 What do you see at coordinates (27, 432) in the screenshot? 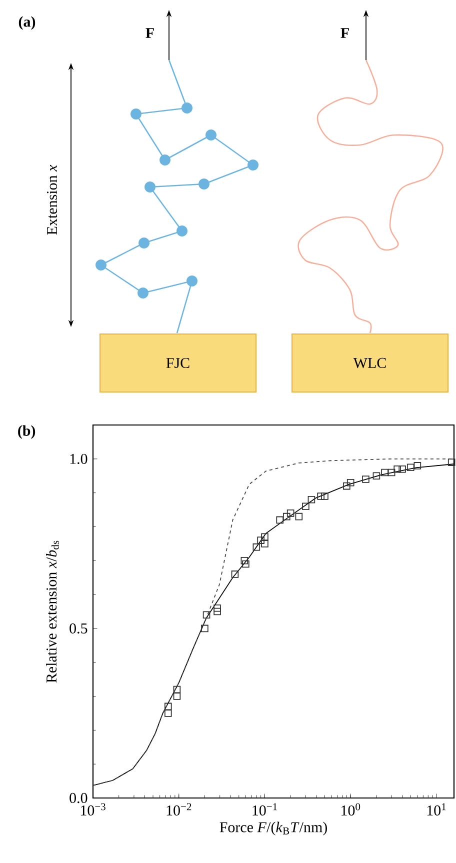
I see `chart-title: (b)` at bounding box center [27, 432].